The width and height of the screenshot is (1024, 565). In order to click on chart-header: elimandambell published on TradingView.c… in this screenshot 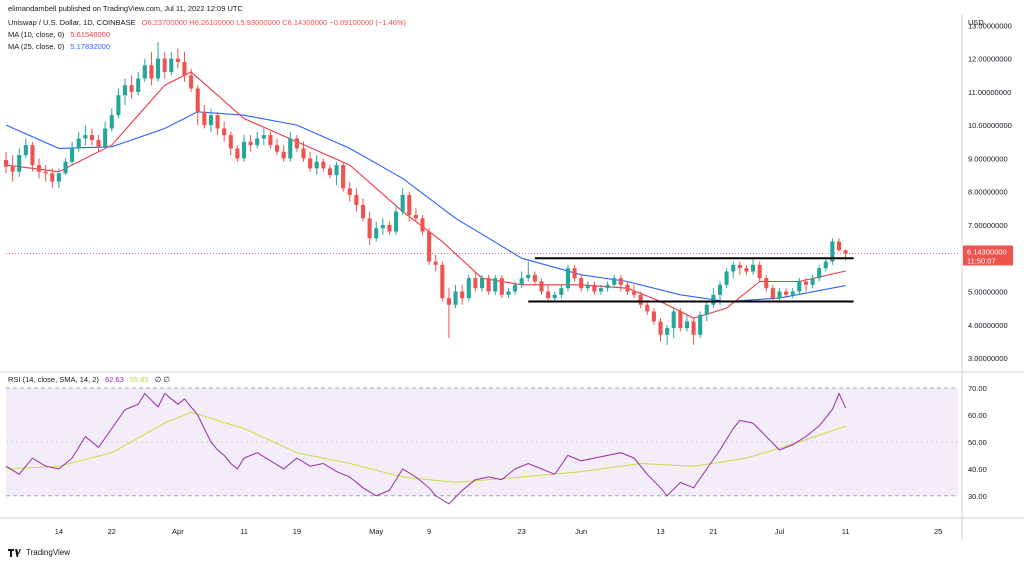, I will do `click(125, 8)`.